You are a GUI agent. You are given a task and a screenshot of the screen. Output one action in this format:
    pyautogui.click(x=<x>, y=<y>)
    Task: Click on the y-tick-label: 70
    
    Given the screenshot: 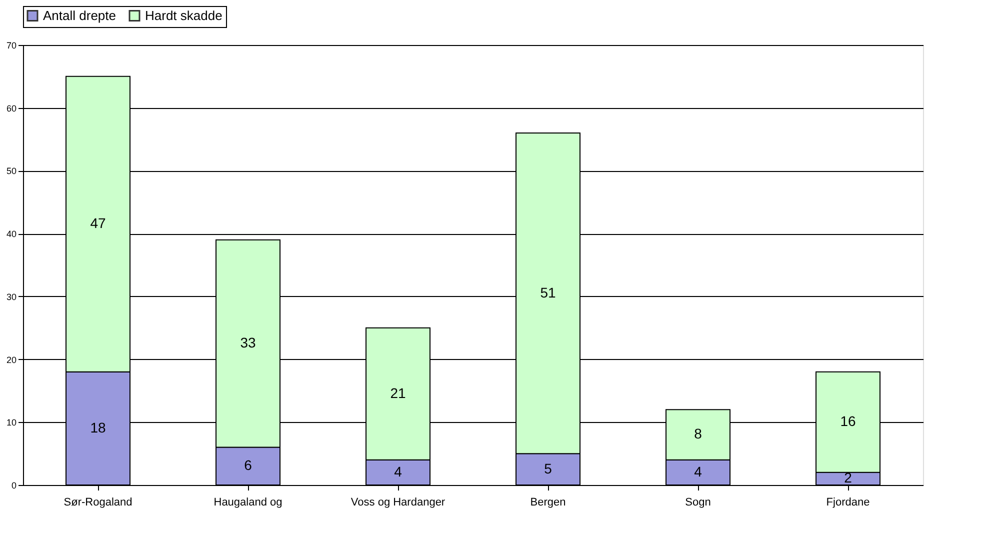 What is the action you would take?
    pyautogui.click(x=11, y=45)
    